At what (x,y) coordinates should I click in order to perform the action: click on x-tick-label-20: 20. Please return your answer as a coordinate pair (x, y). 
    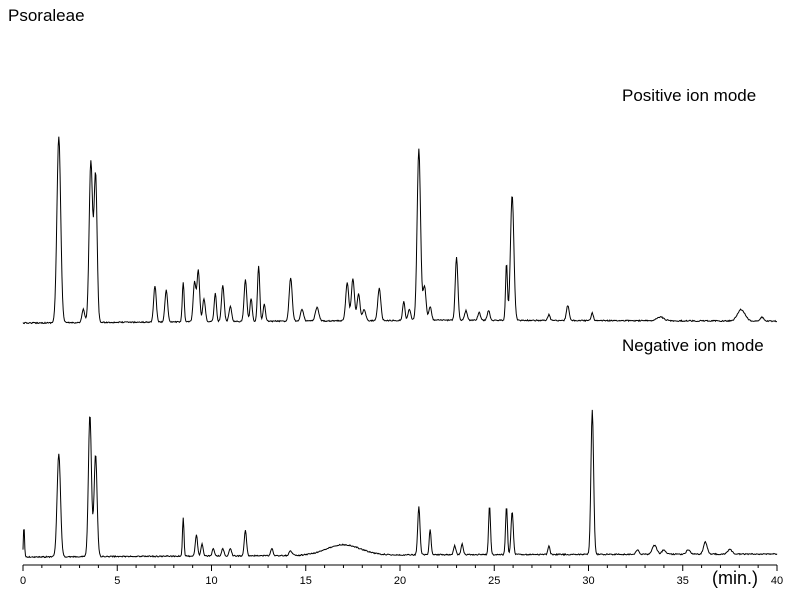
    Looking at the image, I should click on (400, 581).